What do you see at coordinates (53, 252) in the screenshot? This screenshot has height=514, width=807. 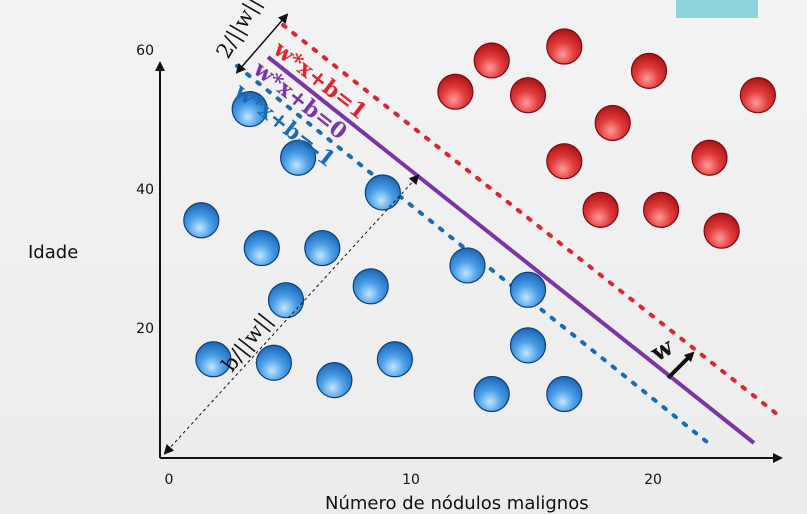 I see `y-axis-label: Idade` at bounding box center [53, 252].